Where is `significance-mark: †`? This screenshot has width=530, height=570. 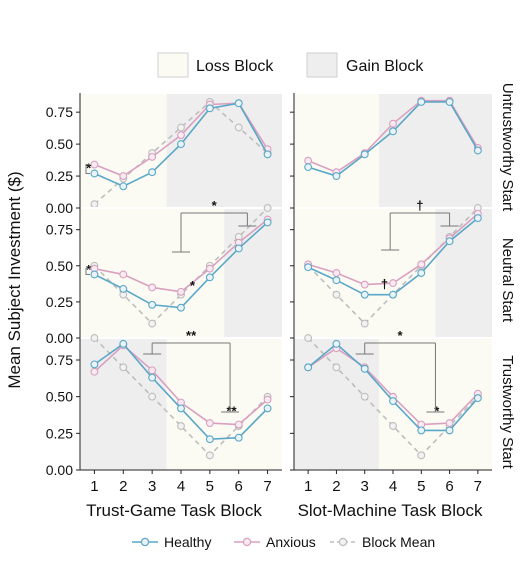
significance-mark: † is located at coordinates (384, 284).